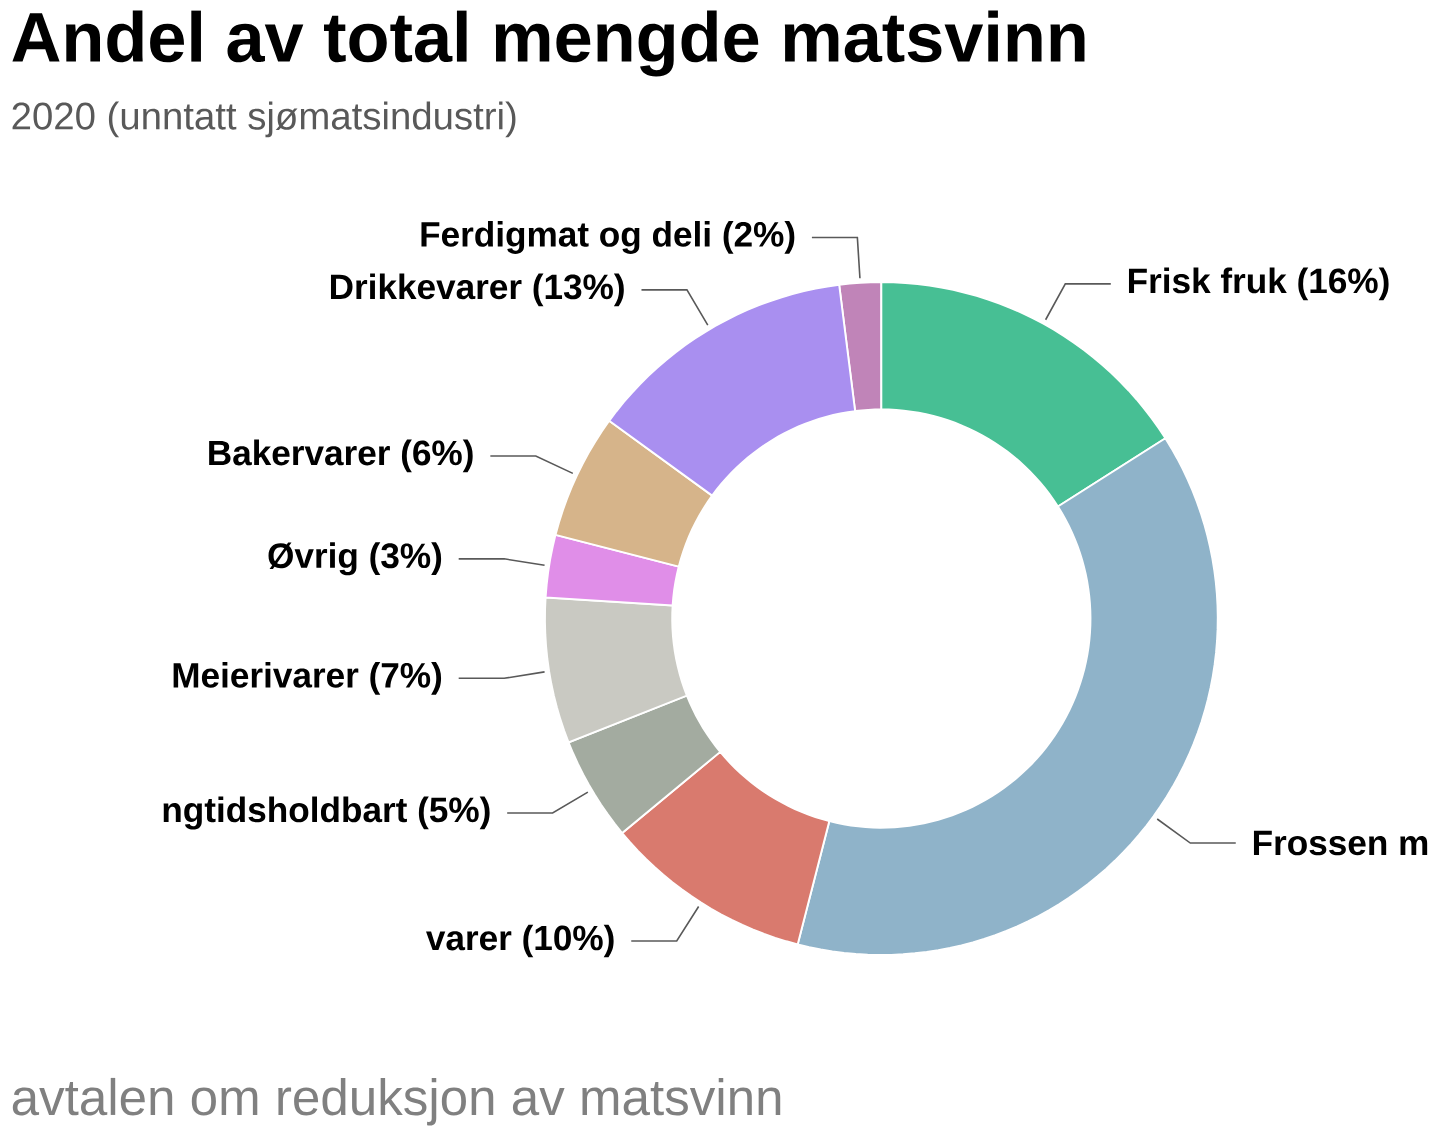 The height and width of the screenshot is (1136, 1440). What do you see at coordinates (520, 941) in the screenshot?
I see `slice-label: varer (10%)` at bounding box center [520, 941].